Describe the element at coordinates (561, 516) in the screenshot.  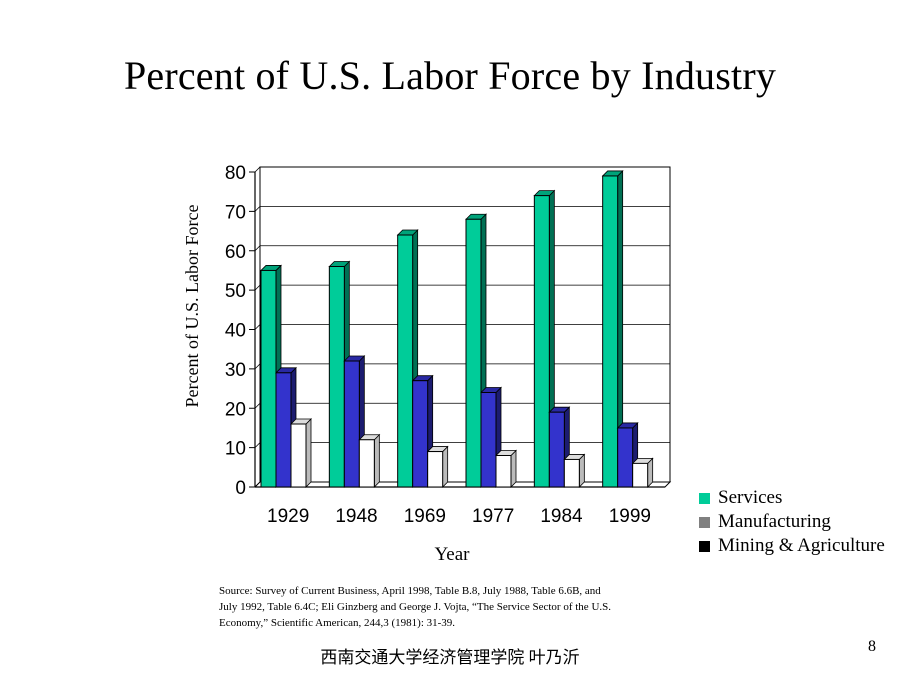
I see `x-tick-label: 1984` at that location.